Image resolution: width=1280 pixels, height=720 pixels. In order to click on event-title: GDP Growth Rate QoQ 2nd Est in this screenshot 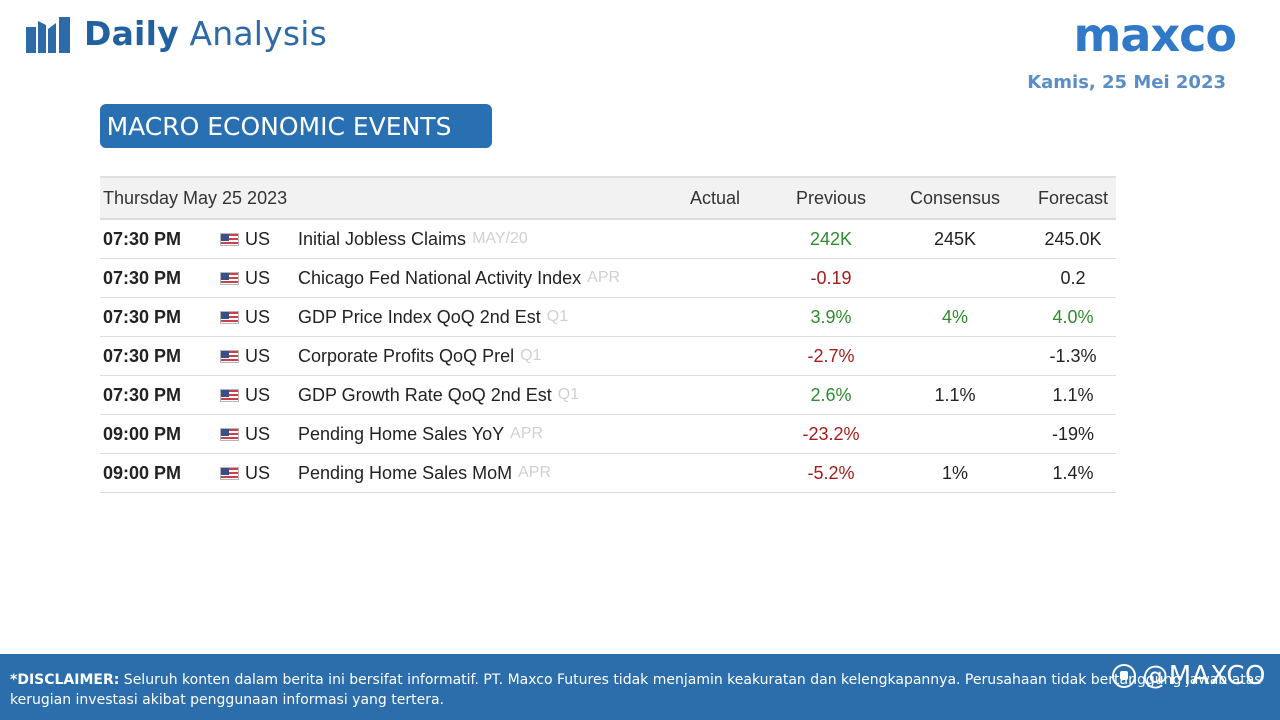, I will do `click(425, 394)`.